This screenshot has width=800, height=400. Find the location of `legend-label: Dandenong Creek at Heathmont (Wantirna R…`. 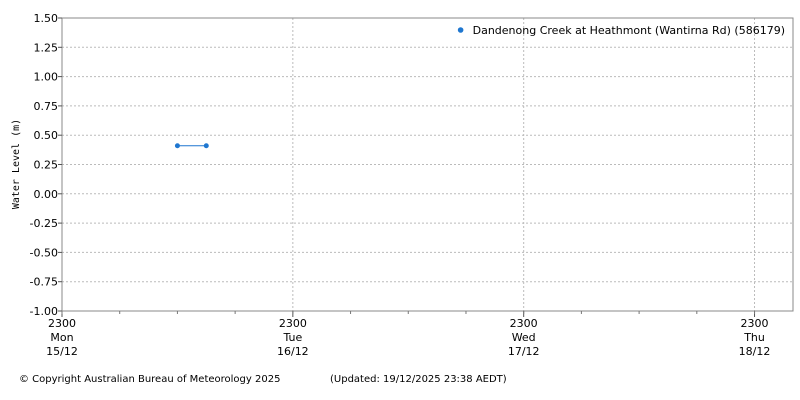

legend-label: Dandenong Creek at Heathmont (Wantirna R… is located at coordinates (629, 30).